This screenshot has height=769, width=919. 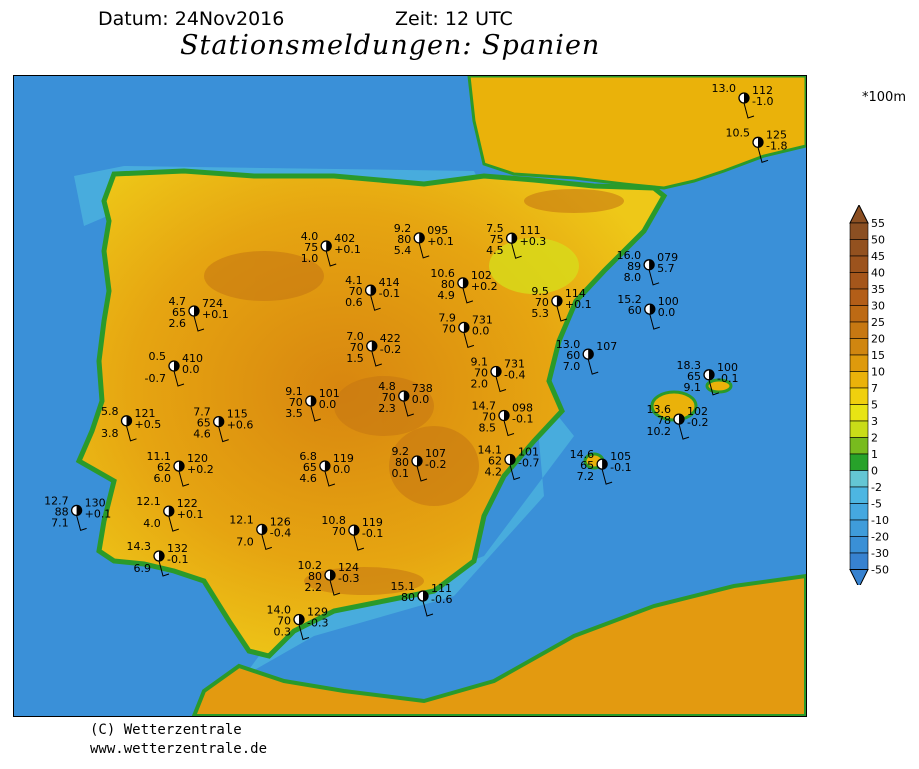 I want to click on pressure-tendency: -0.4, so click(x=514, y=375).